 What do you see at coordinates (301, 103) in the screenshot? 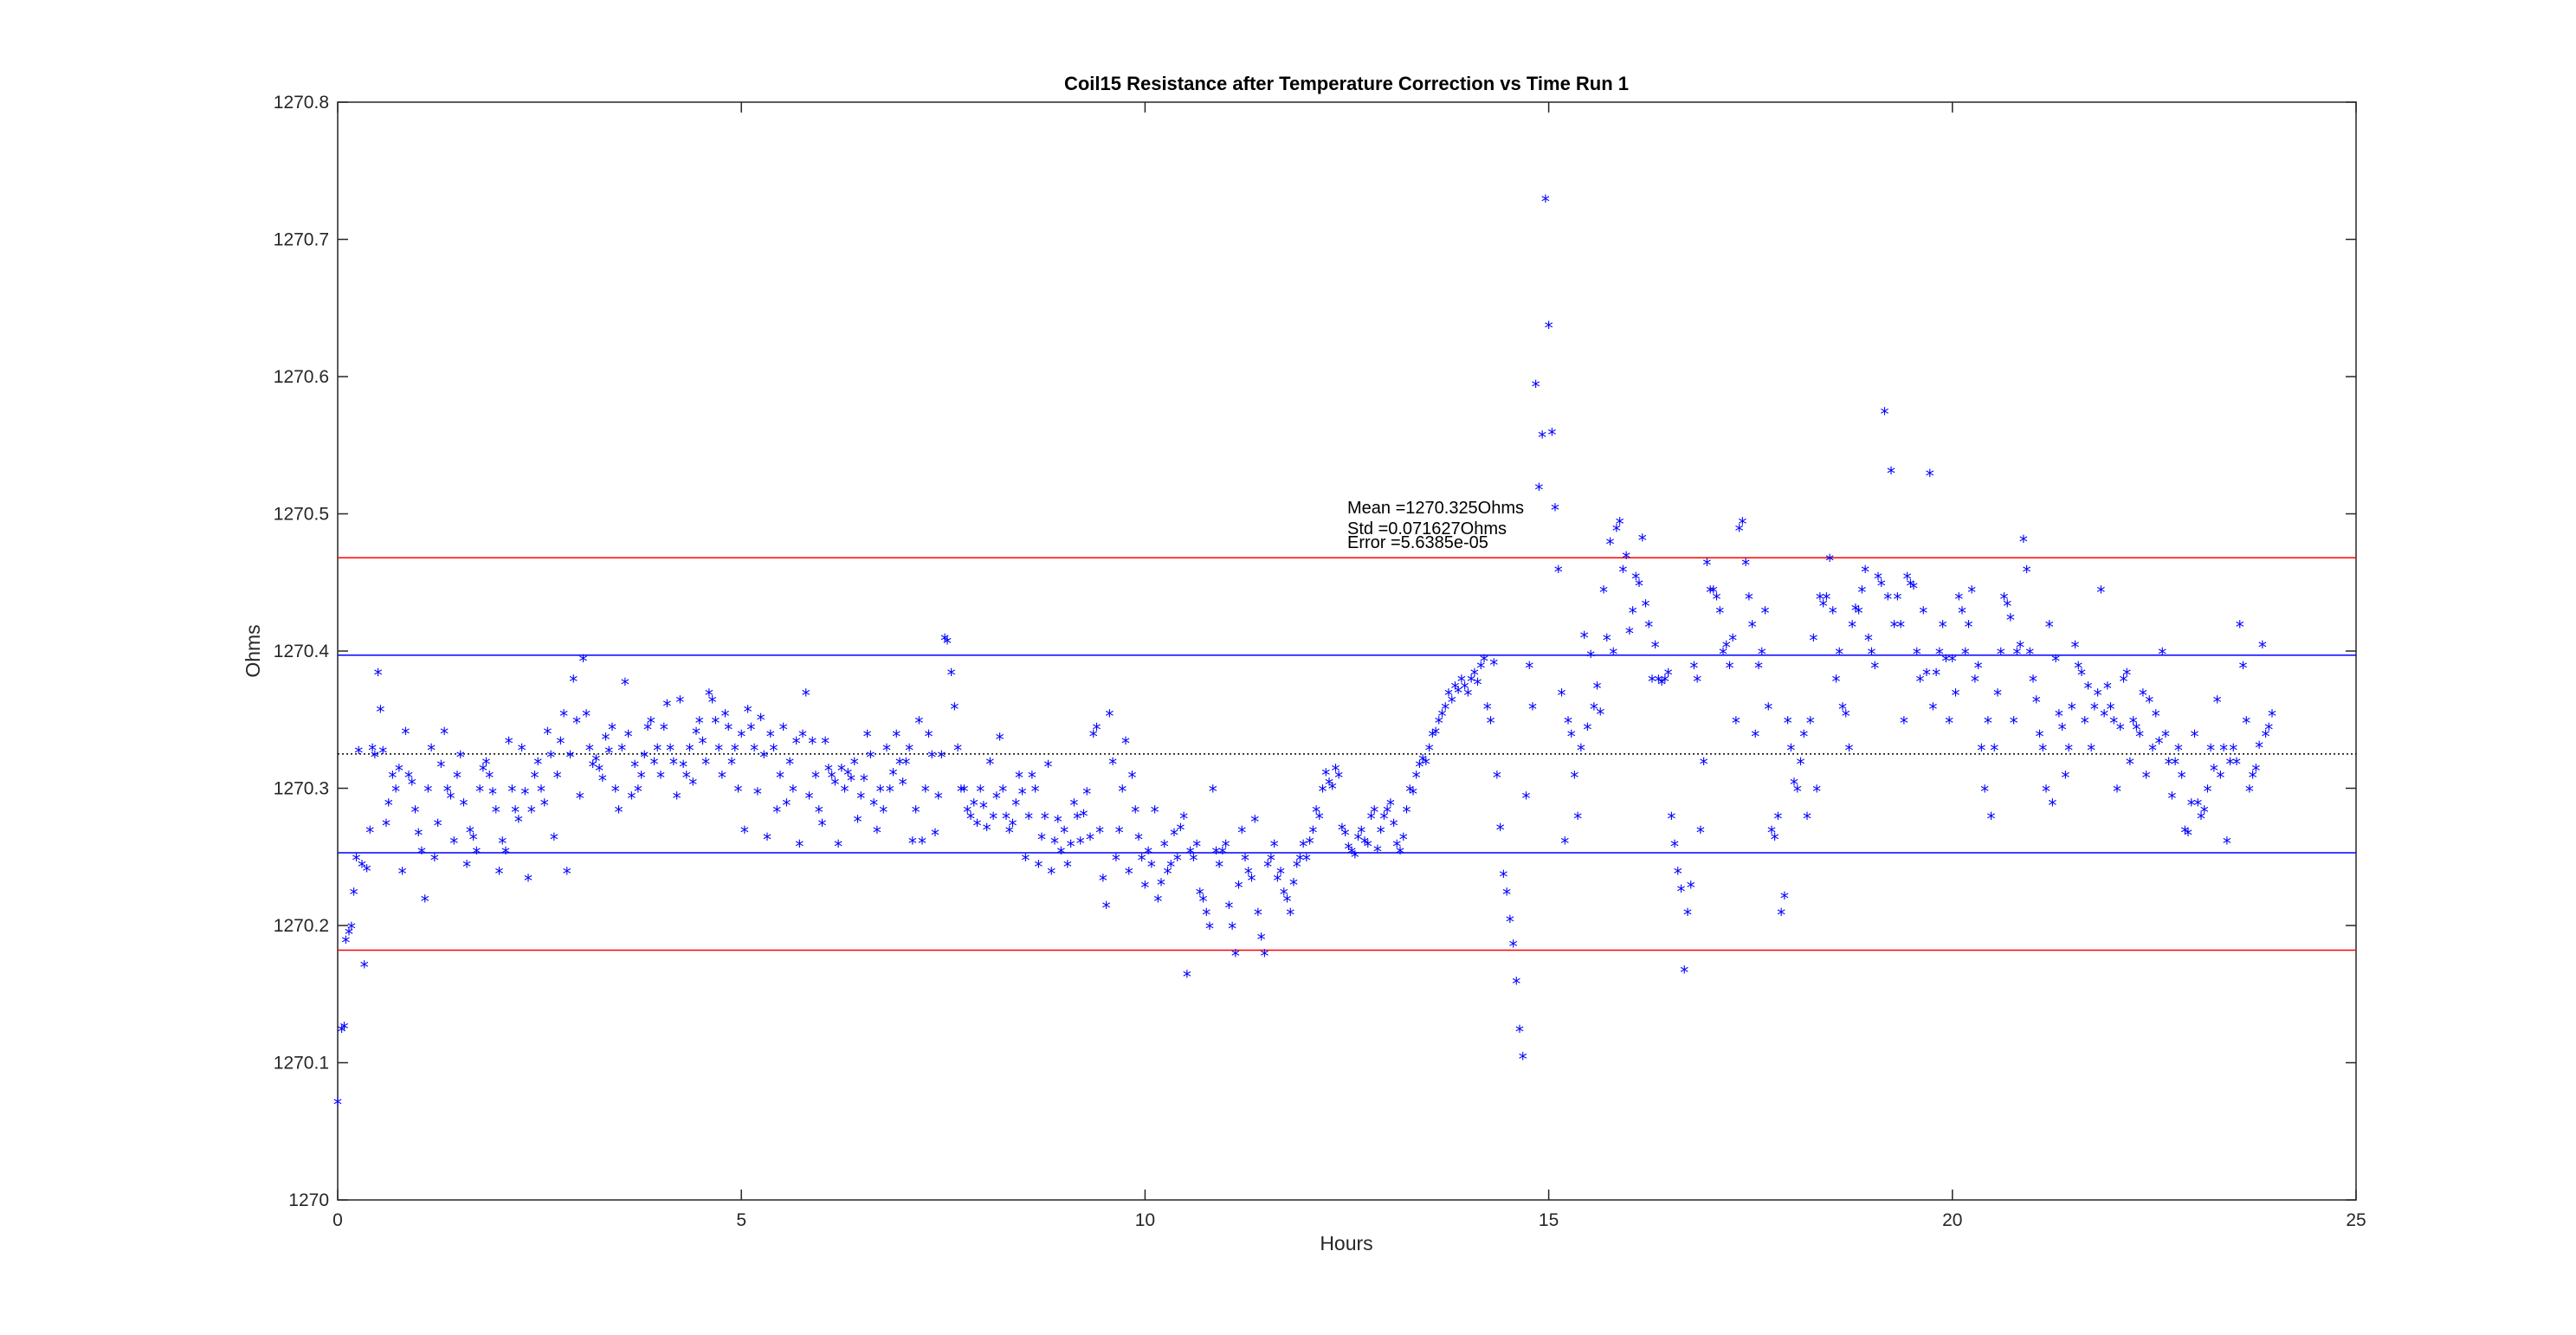
I see `y-tick-label: 1270.8` at bounding box center [301, 103].